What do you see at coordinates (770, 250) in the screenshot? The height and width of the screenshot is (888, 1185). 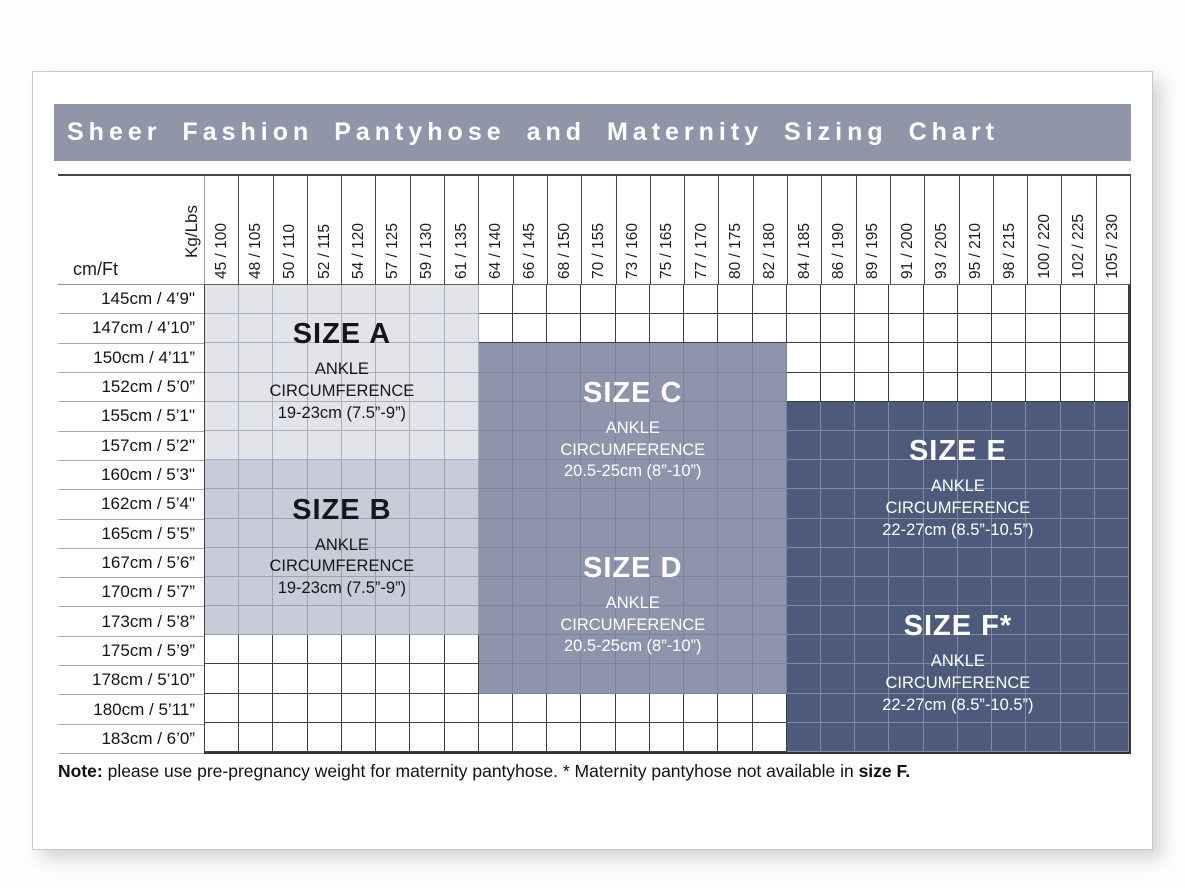 I see `weight-header-label: 82 / 180` at bounding box center [770, 250].